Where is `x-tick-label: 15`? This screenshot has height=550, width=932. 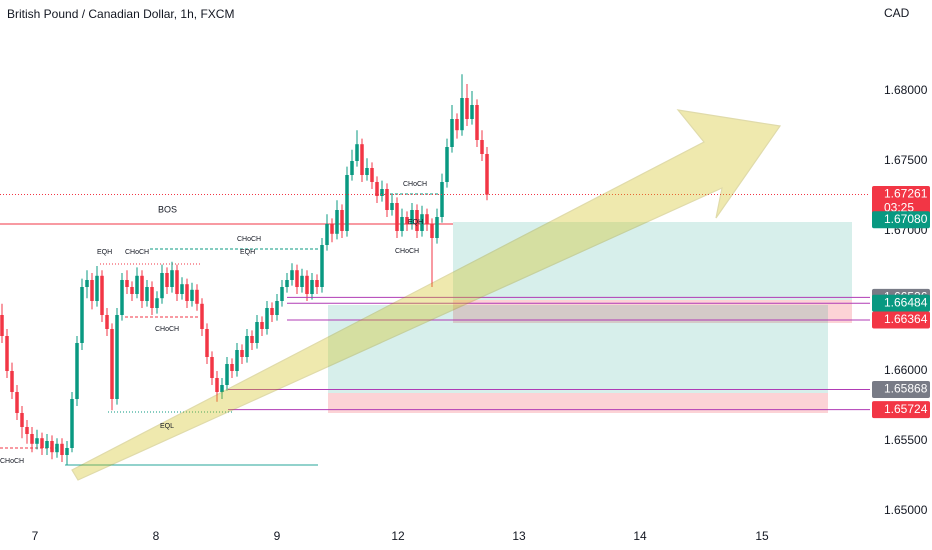 x-tick-label: 15 is located at coordinates (762, 536).